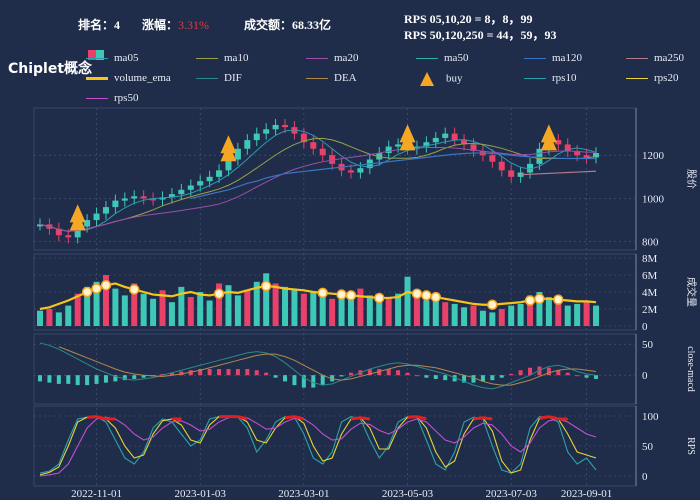 The image size is (700, 500). What do you see at coordinates (228, 144) in the screenshot?
I see `buy-signal-marker` at bounding box center [228, 144].